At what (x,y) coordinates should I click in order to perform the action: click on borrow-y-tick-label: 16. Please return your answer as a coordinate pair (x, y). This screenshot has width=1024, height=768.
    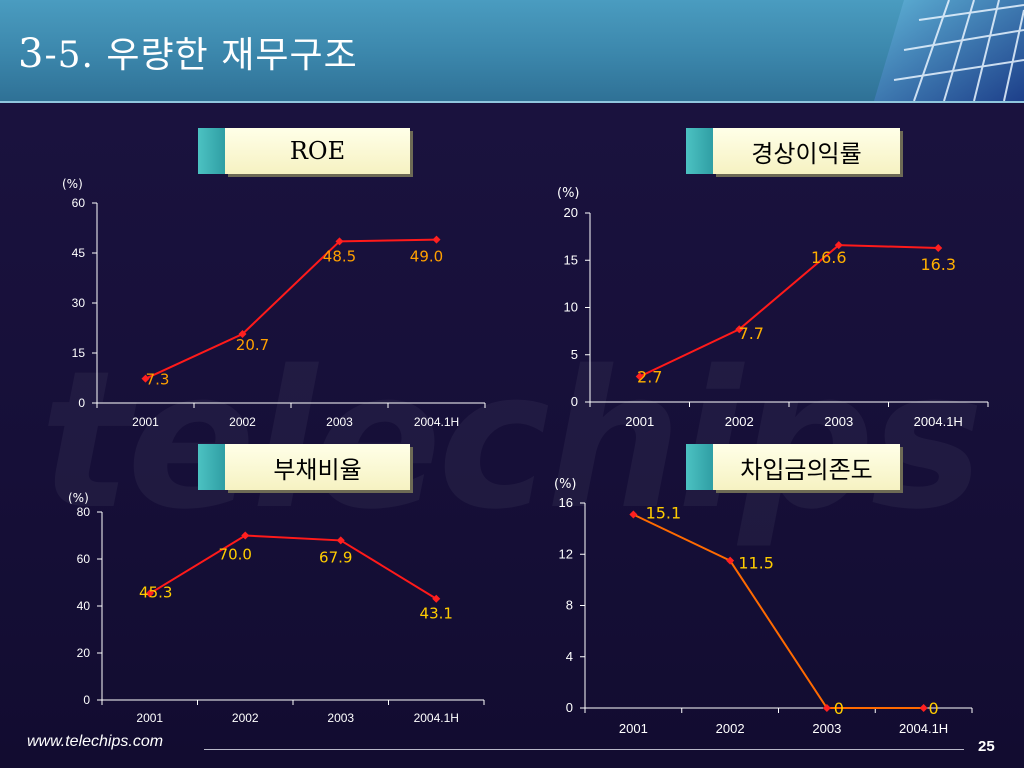
    Looking at the image, I should click on (566, 502).